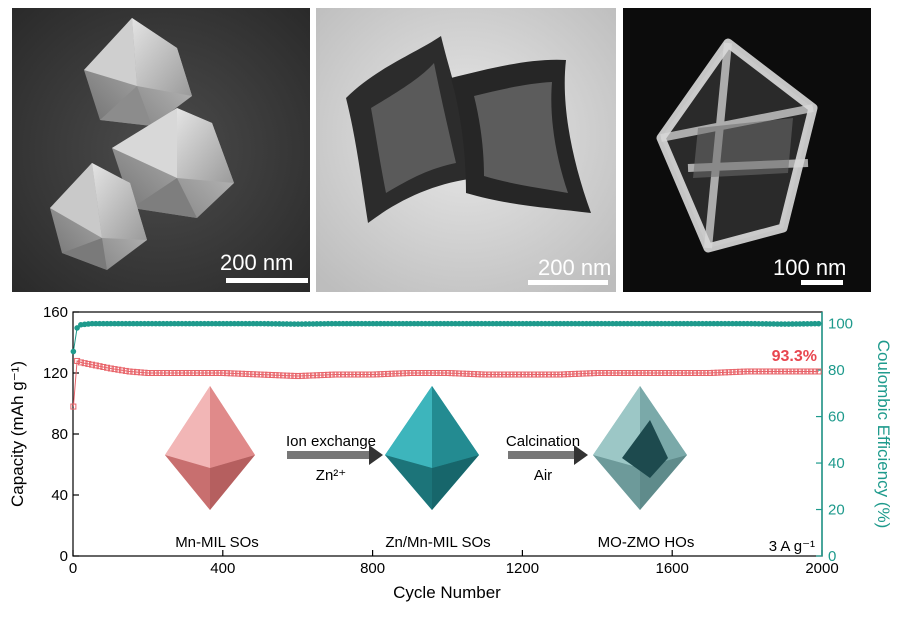 This screenshot has width=905, height=618. What do you see at coordinates (335, 455) in the screenshot?
I see `arrow-ion-exchange` at bounding box center [335, 455].